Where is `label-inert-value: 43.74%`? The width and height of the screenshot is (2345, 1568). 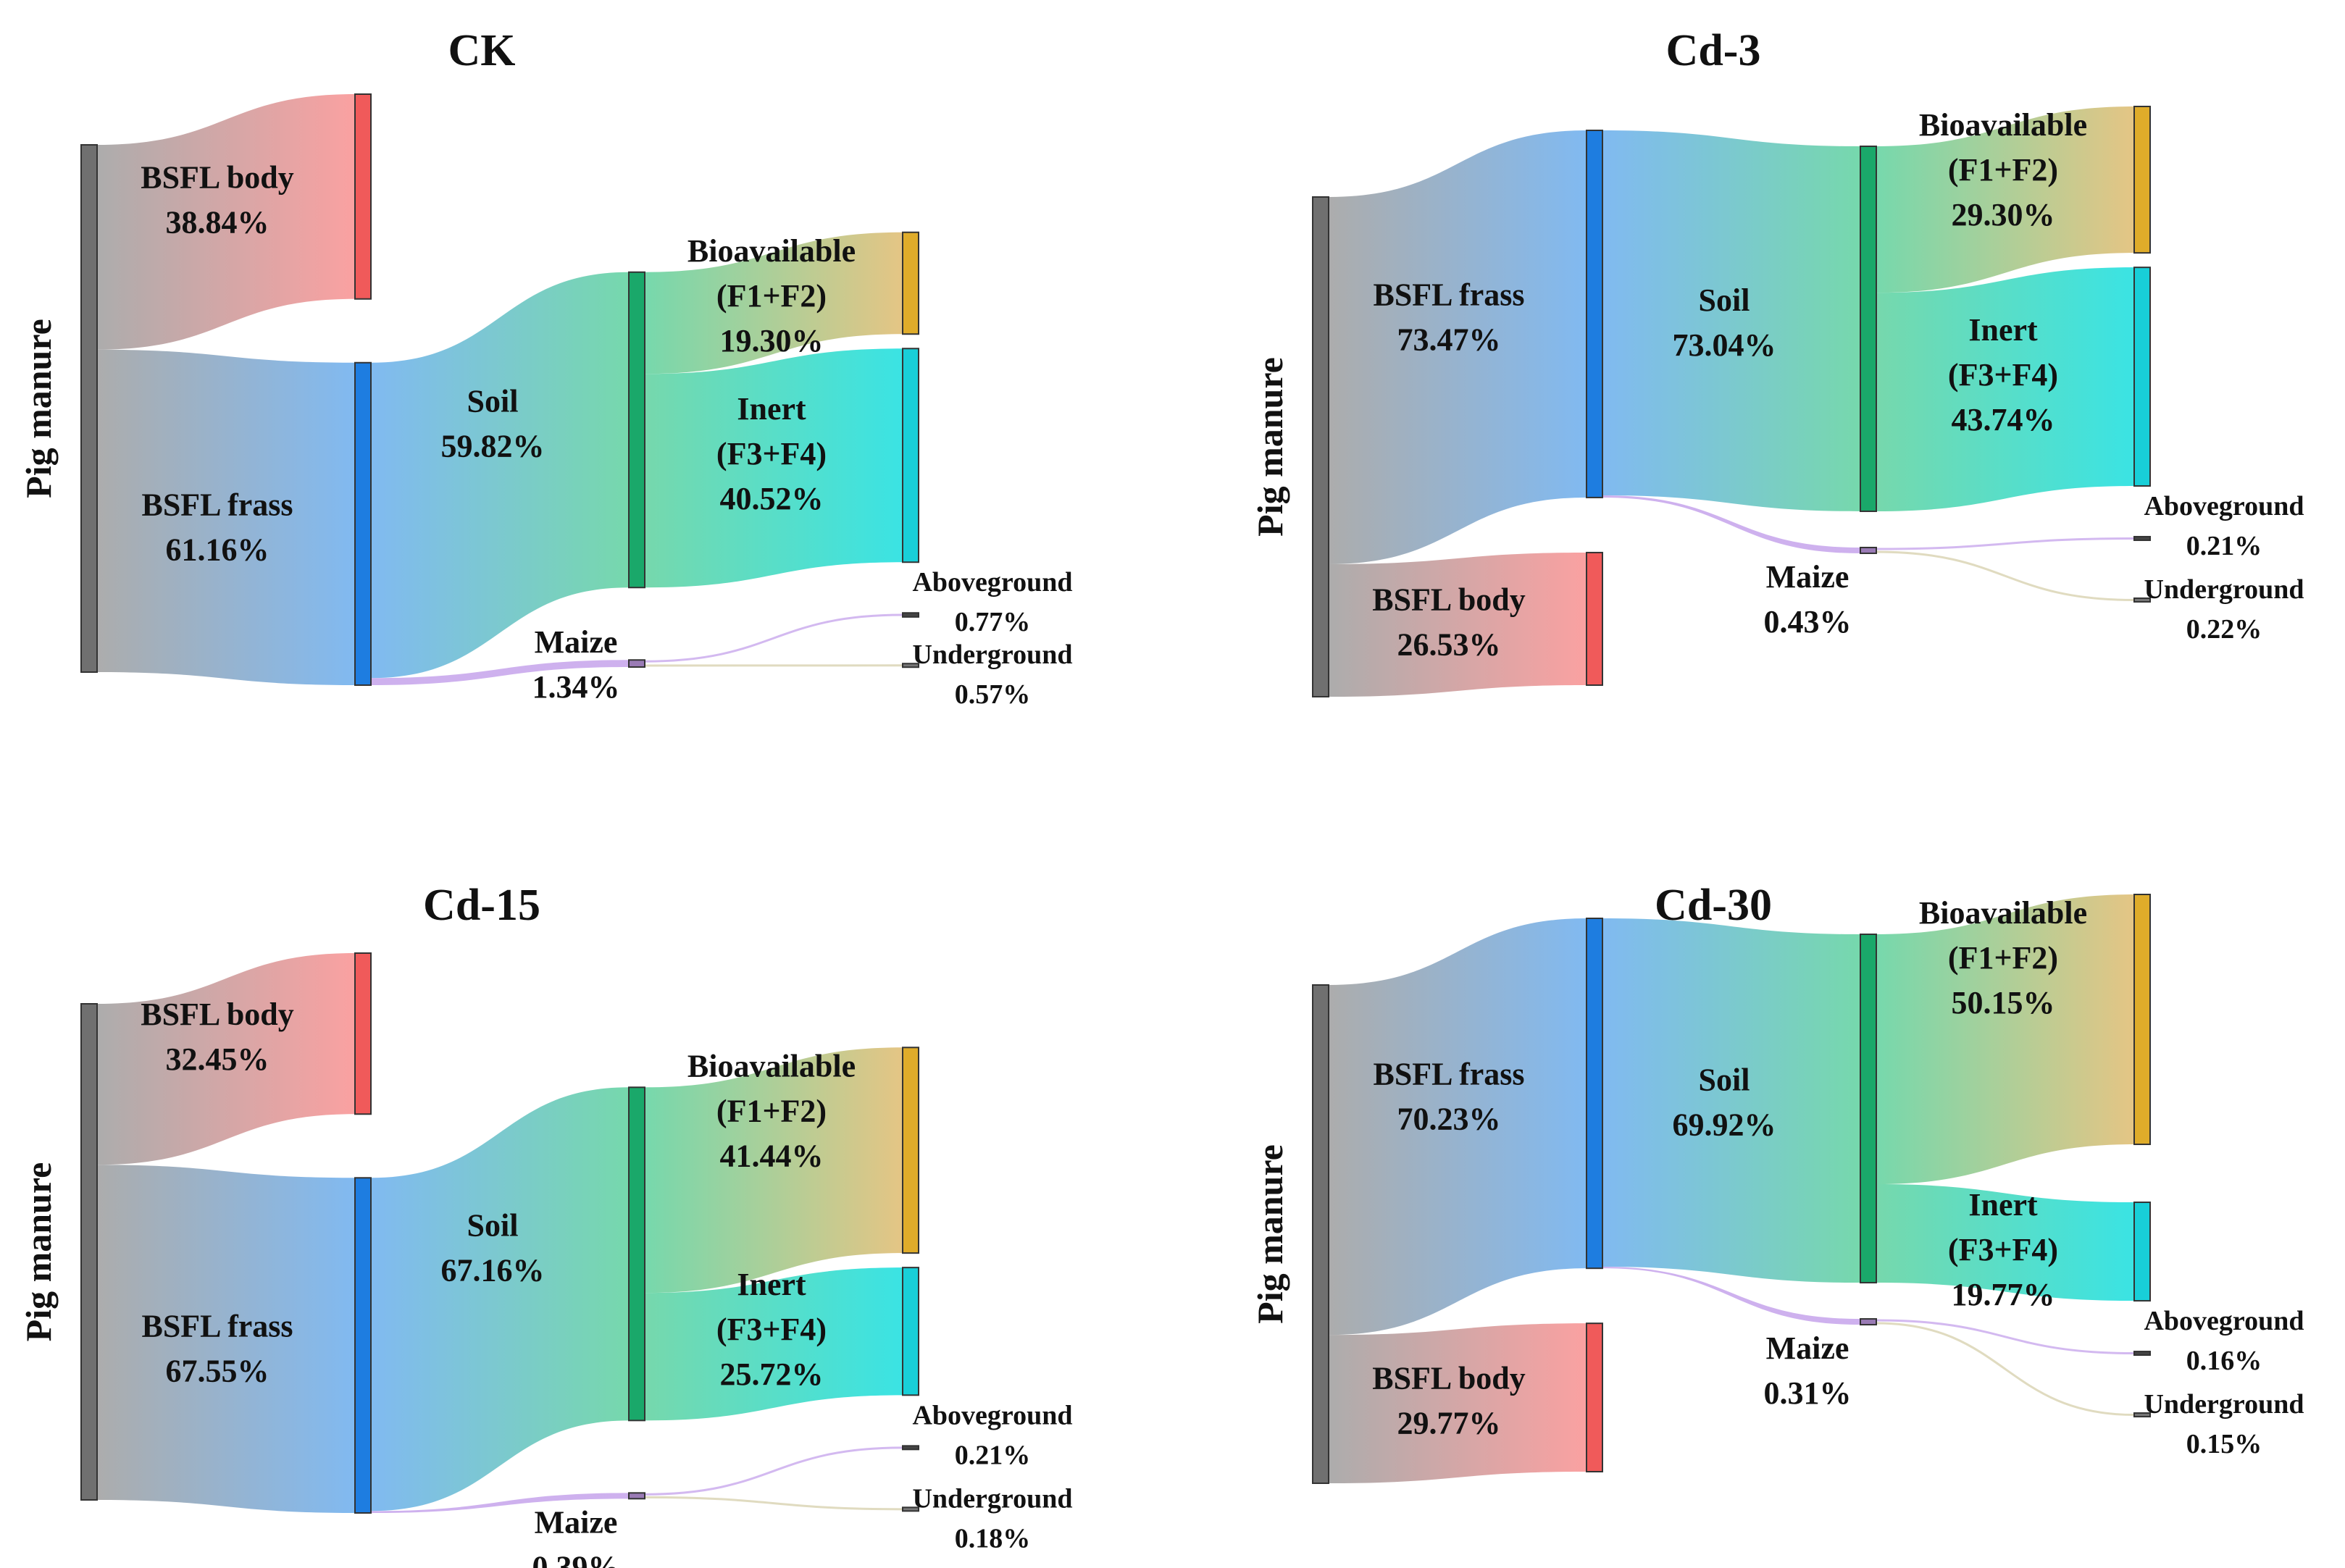
label-inert-value: 43.74% is located at coordinates (2003, 419).